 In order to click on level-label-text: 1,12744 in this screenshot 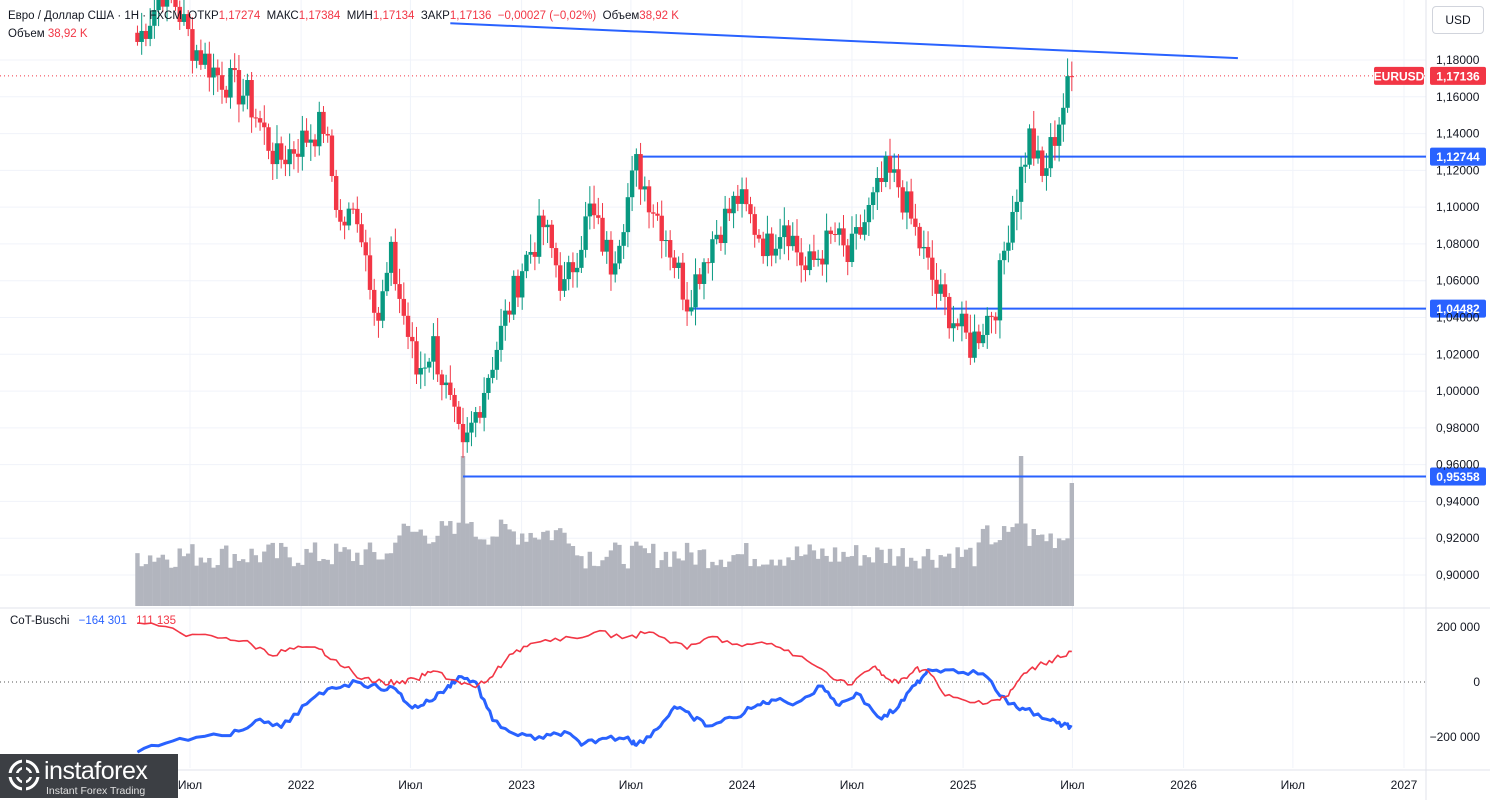, I will do `click(1458, 157)`.